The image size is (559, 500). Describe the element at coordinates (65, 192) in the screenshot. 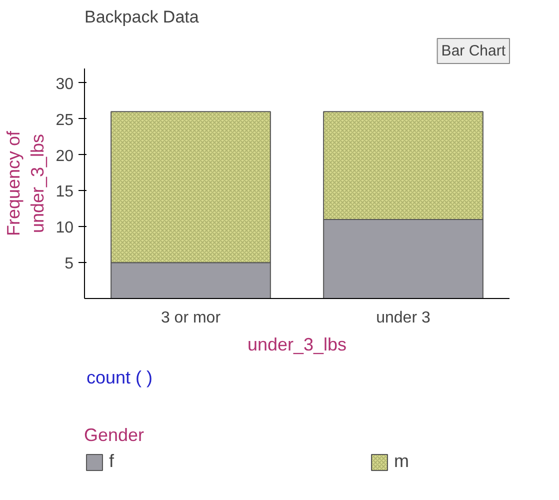

I see `y-tick-label: 15` at that location.